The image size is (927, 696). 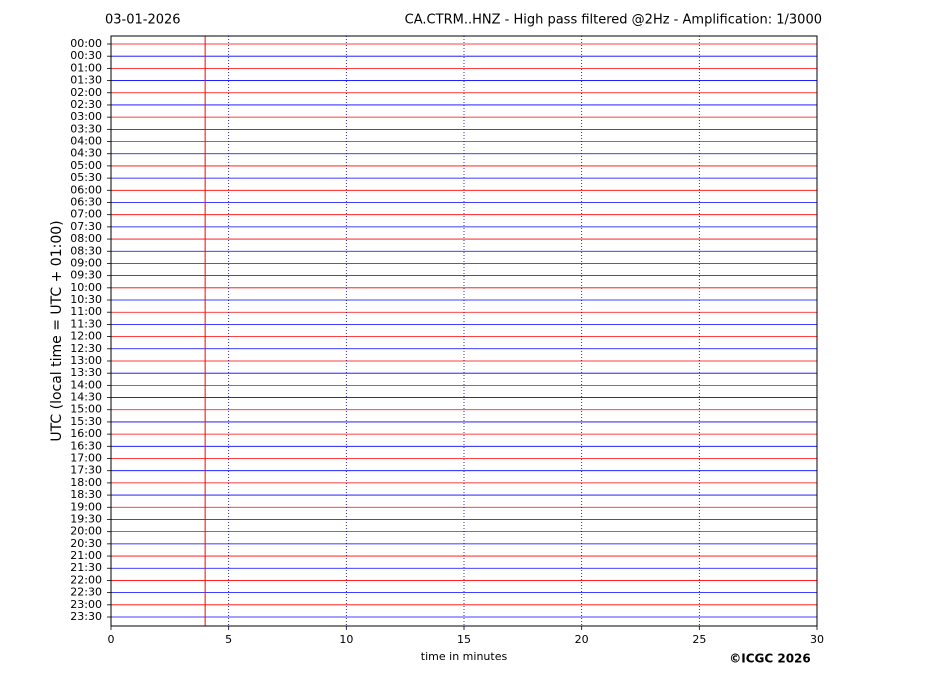 What do you see at coordinates (86, 397) in the screenshot?
I see `y-tick-label: 14:30` at bounding box center [86, 397].